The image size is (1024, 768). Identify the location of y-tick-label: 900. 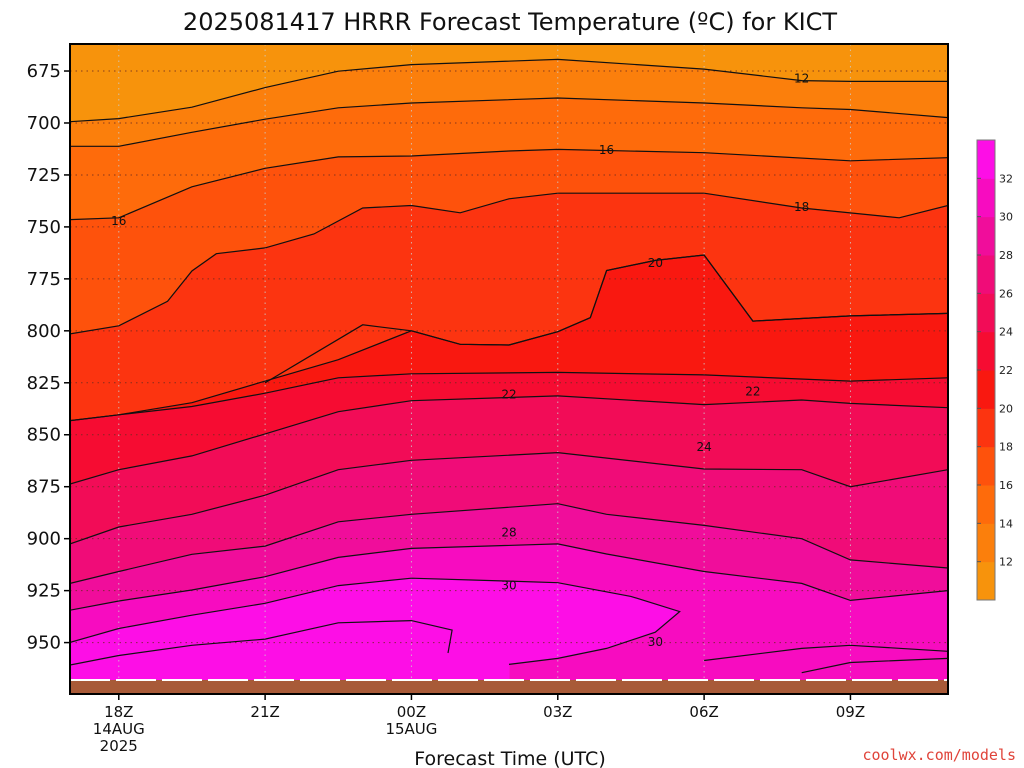
(44, 539).